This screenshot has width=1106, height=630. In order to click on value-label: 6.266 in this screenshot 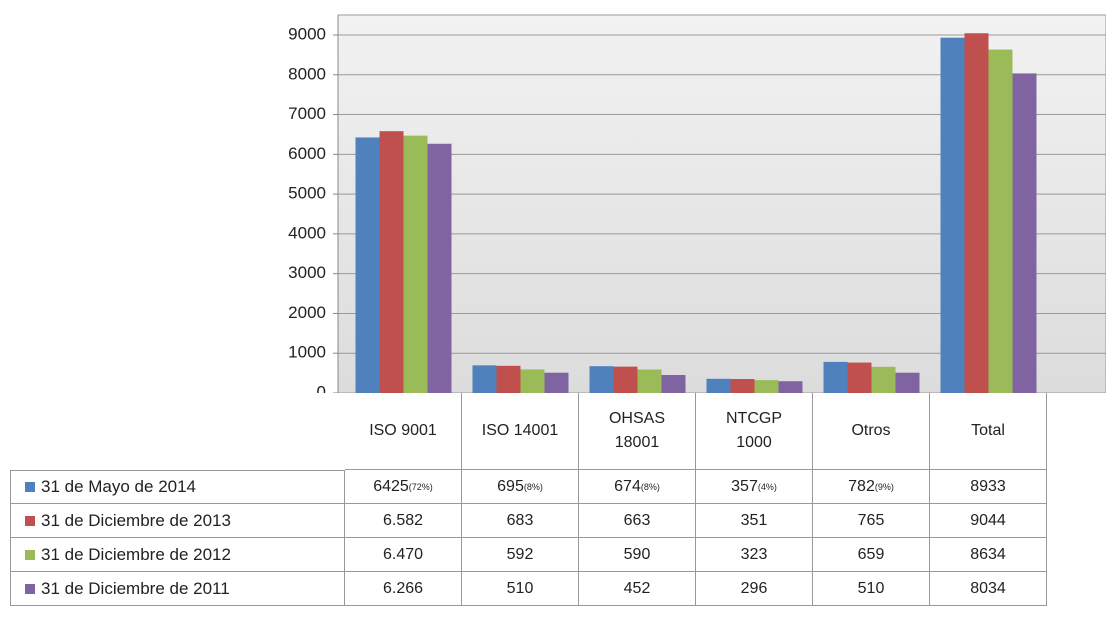, I will do `click(403, 588)`.